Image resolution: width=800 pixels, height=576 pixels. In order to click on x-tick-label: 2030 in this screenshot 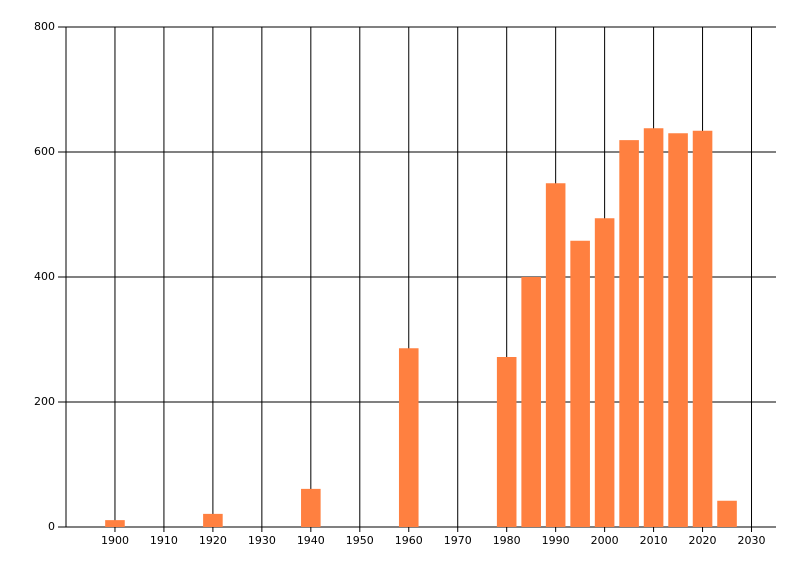, I will do `click(752, 540)`.